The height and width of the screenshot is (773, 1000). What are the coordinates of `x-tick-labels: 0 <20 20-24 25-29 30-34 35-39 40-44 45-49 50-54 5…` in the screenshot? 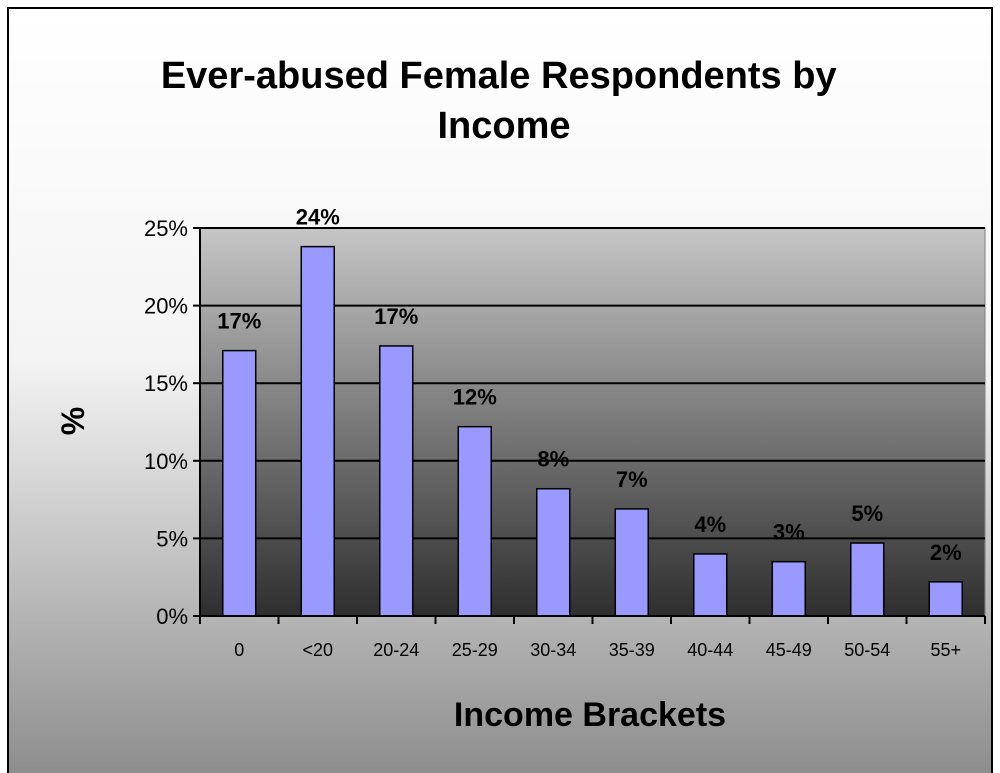 It's located at (597, 650).